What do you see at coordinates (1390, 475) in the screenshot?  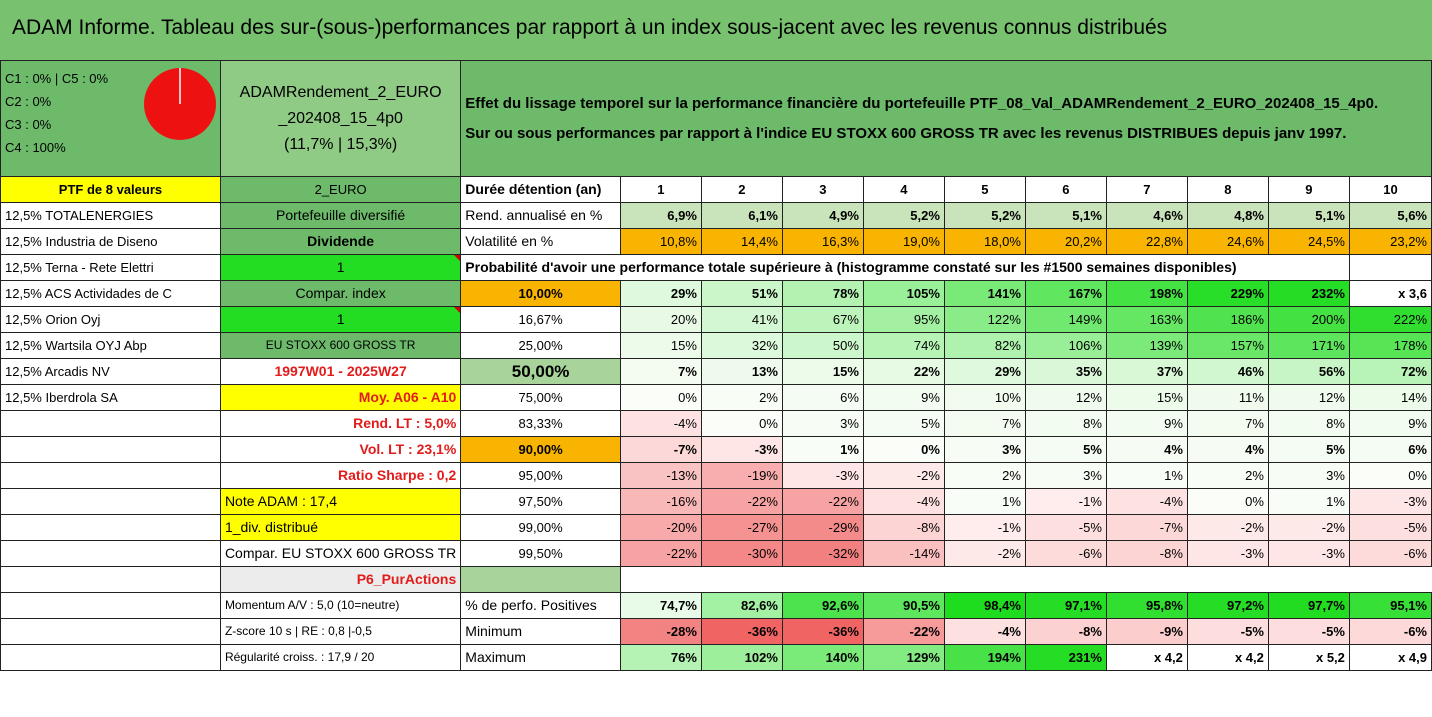 I see `quantile-8-year-10: 0%` at bounding box center [1390, 475].